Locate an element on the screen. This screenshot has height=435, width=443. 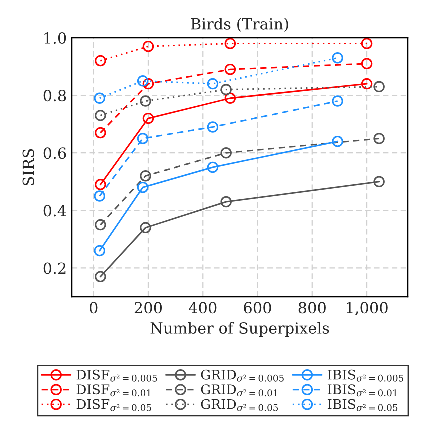
legend-label: GRID$_{σ²=0.01}$ is located at coordinates (239, 390).